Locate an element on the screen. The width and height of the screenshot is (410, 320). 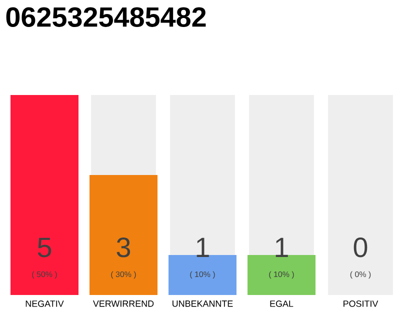
chart-title: 0625325485482 is located at coordinates (106, 17).